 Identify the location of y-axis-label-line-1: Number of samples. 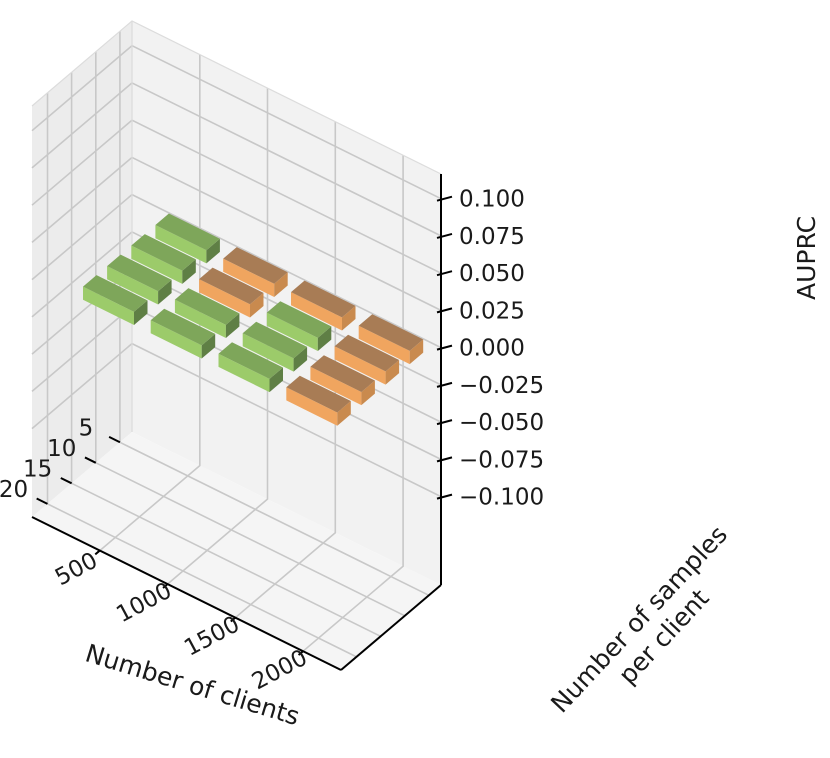
(639, 619).